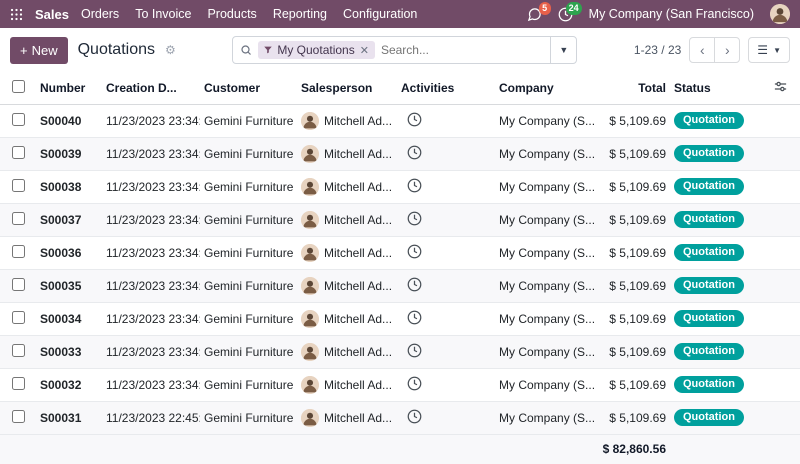 This screenshot has width=800, height=464. What do you see at coordinates (52, 14) in the screenshot?
I see `app-name: Sales` at bounding box center [52, 14].